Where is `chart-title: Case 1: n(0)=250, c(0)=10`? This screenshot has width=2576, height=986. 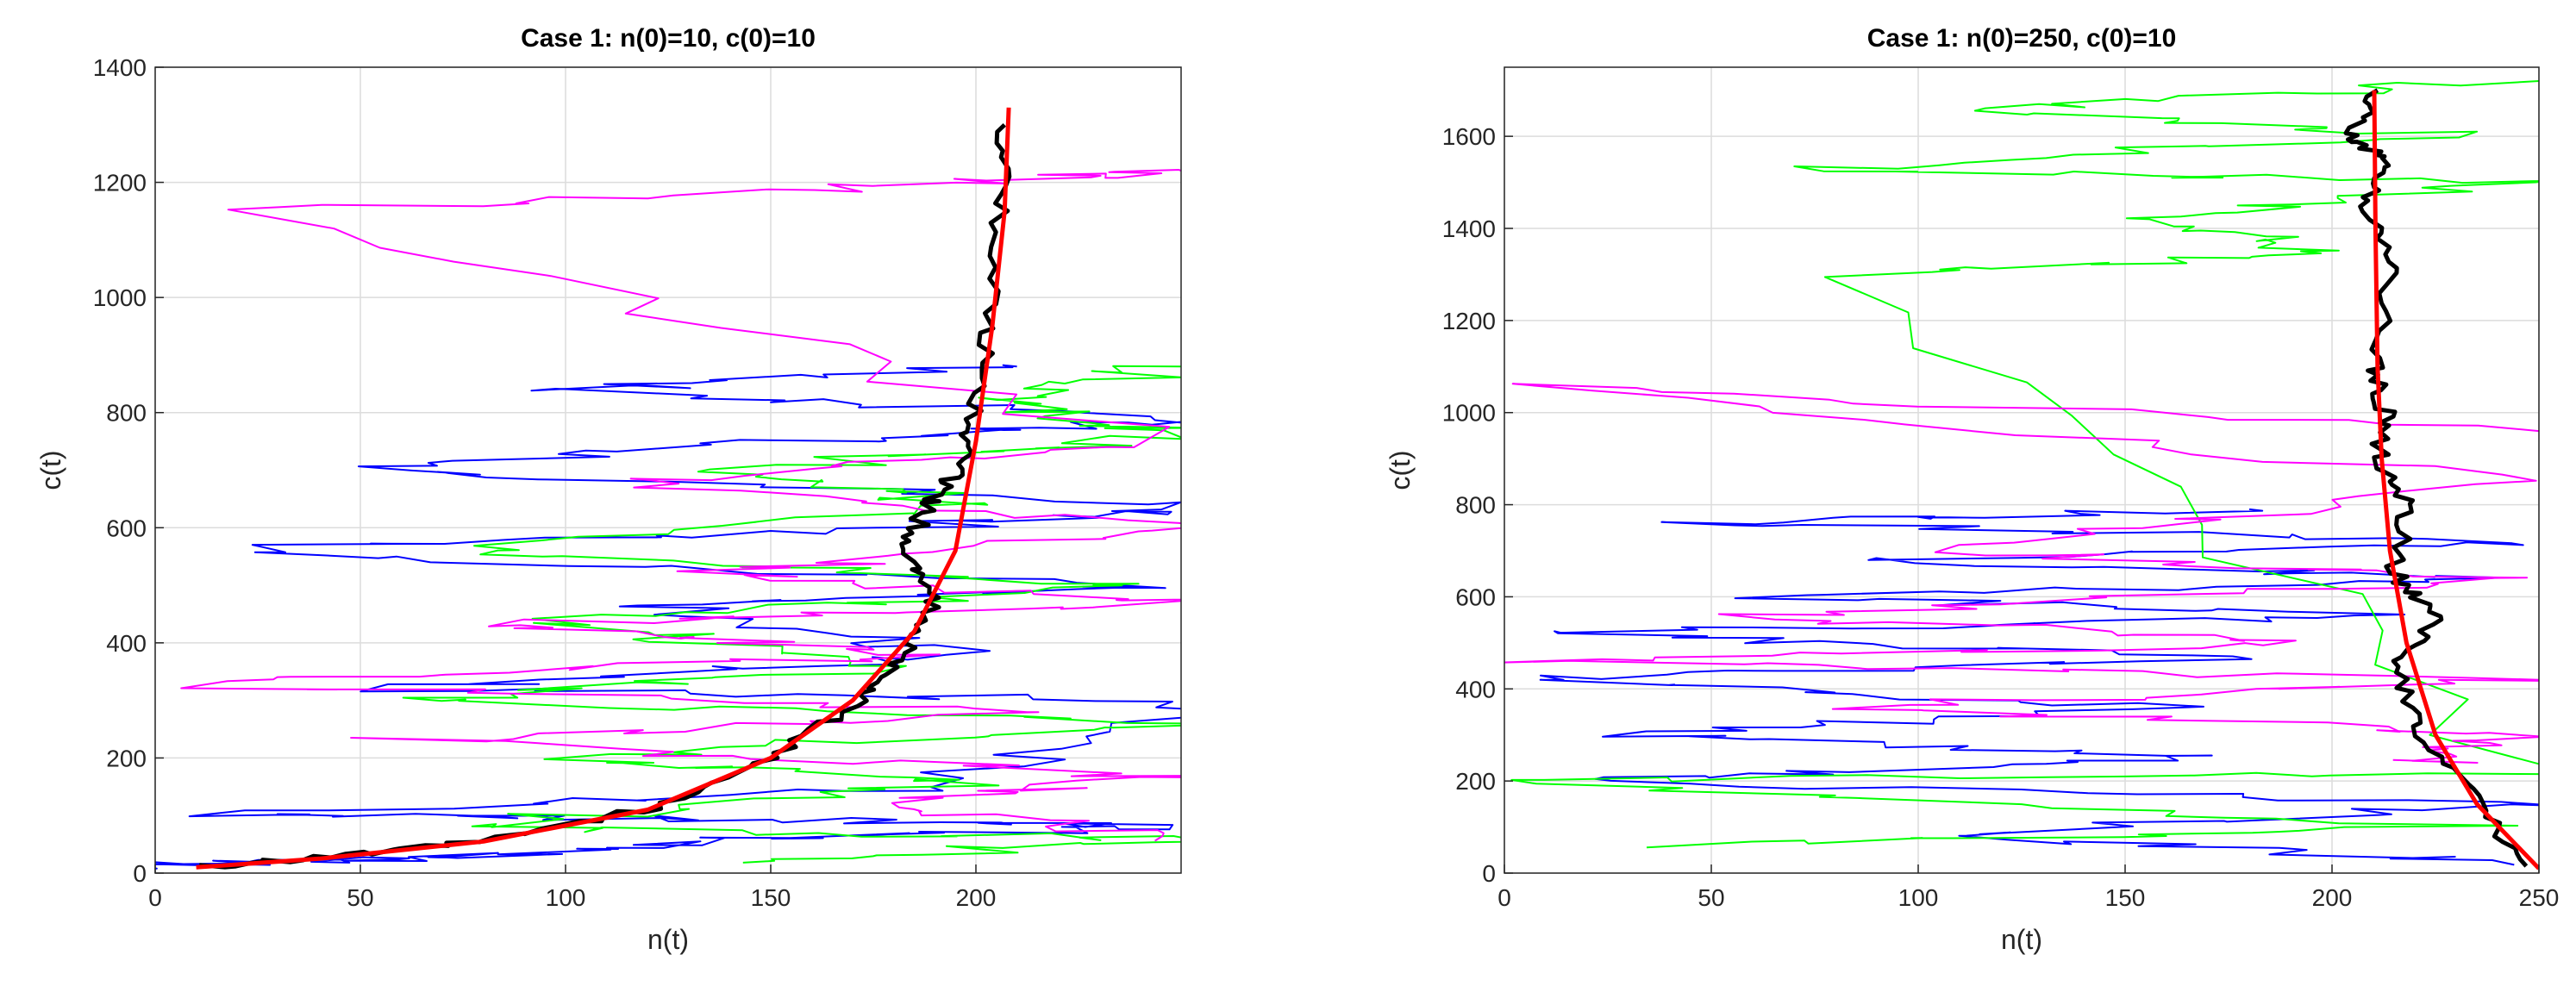
chart-title: Case 1: n(0)=250, c(0)=10 is located at coordinates (2022, 38).